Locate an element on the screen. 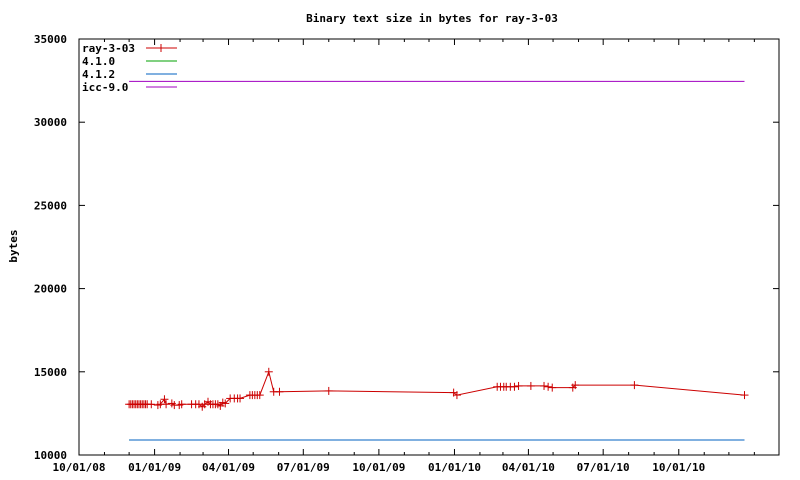 The height and width of the screenshot is (480, 800). x-tick-label: 10/01/08 is located at coordinates (79, 467).